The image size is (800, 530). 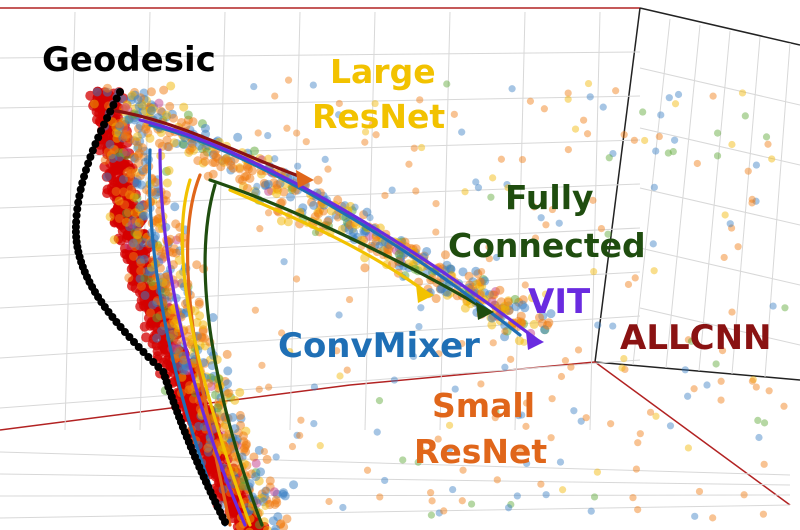 What do you see at coordinates (379, 346) in the screenshot?
I see `series-label-convmixer: ConvMixer` at bounding box center [379, 346].